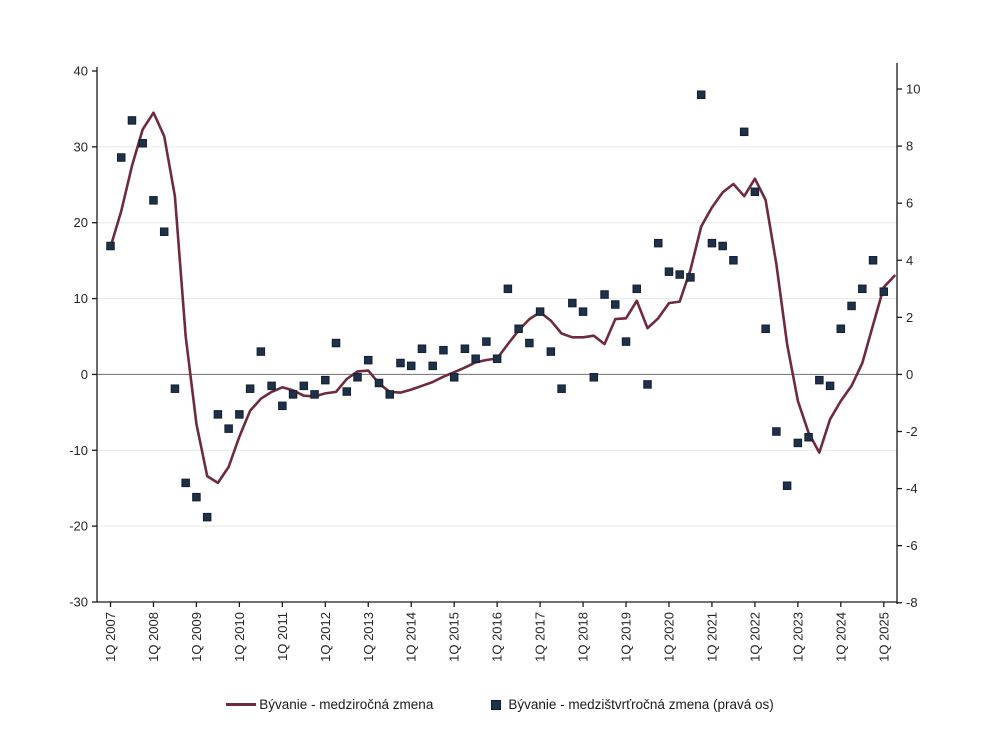 This screenshot has width=1000, height=755. What do you see at coordinates (496, 704) in the screenshot?
I see `square-swatch-icon` at bounding box center [496, 704].